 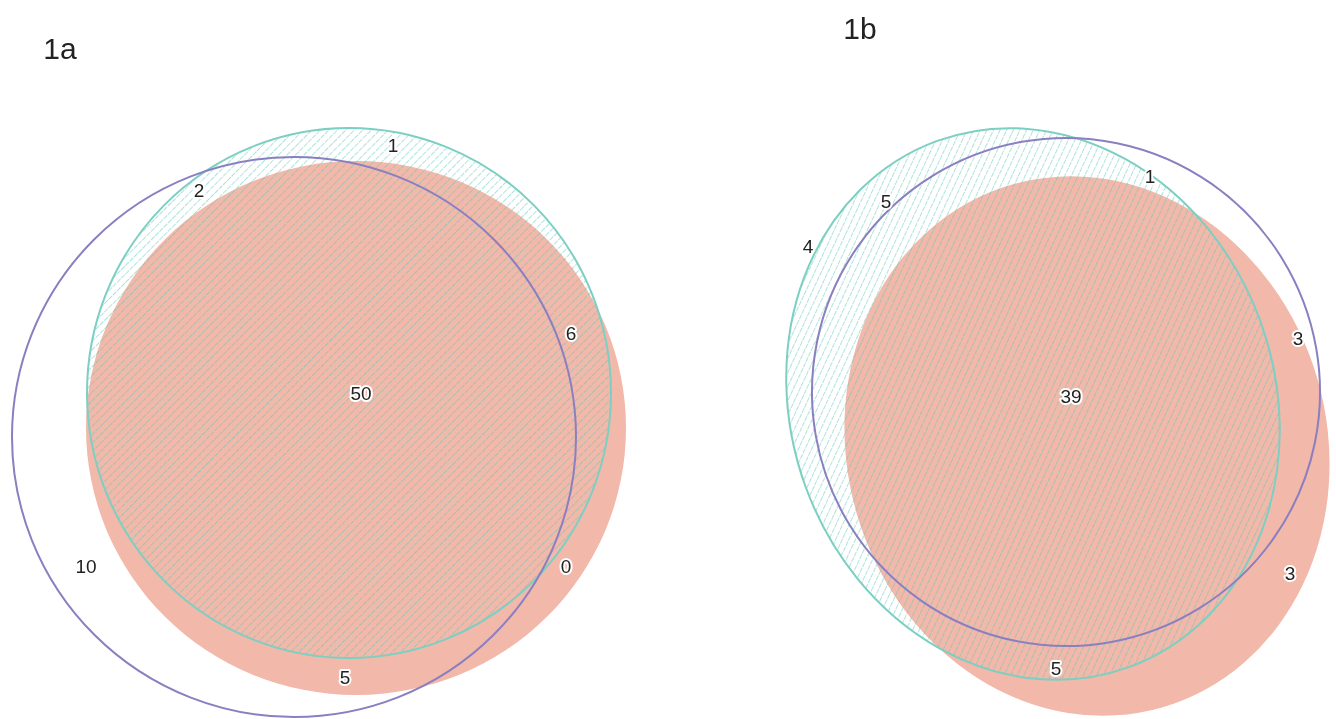 I want to click on data-label: 1, so click(x=393, y=145).